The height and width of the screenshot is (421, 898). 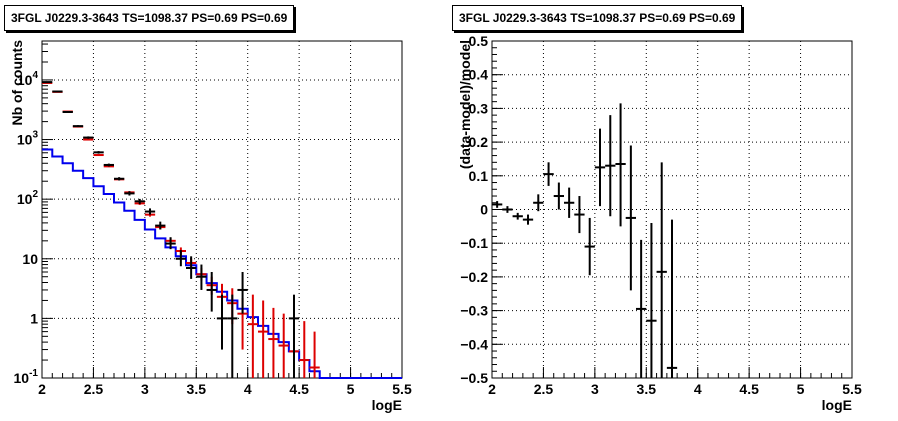 What do you see at coordinates (801, 389) in the screenshot?
I see `residuals-xtick-label: 5` at bounding box center [801, 389].